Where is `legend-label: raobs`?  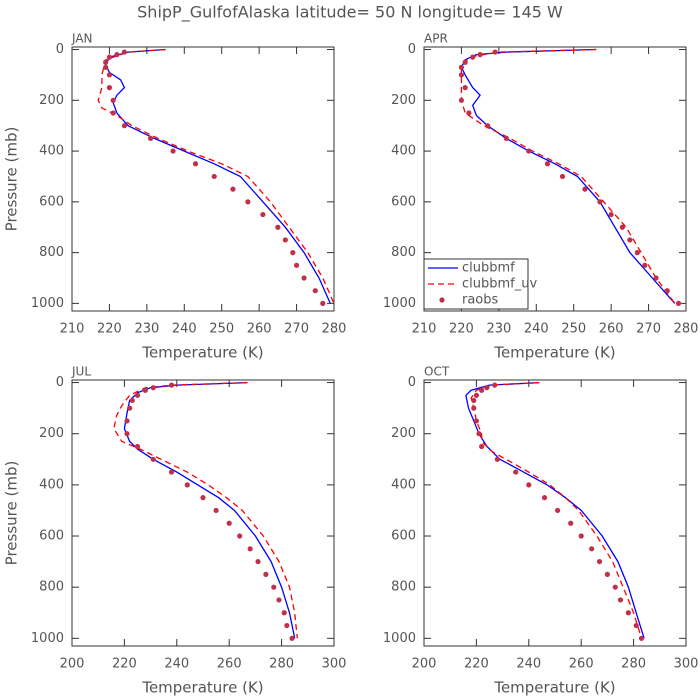
legend-label: raobs is located at coordinates (480, 300).